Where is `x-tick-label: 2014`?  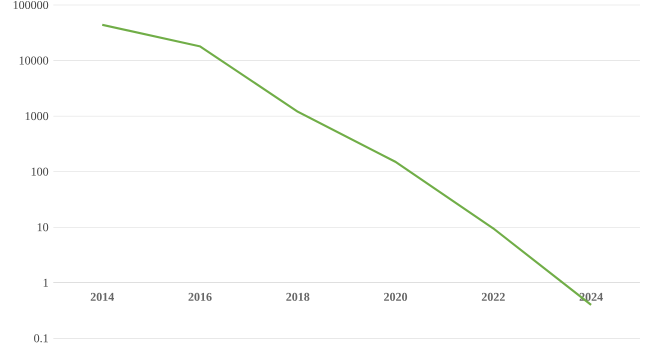
x-tick-label: 2014 is located at coordinates (102, 296).